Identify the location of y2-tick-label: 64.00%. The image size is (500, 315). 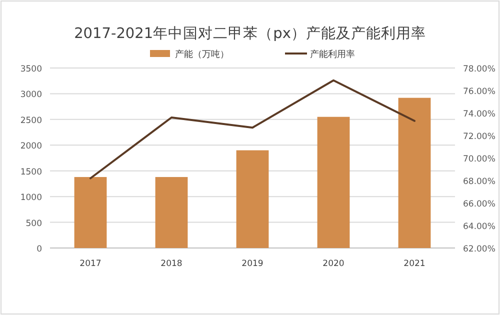
(479, 227).